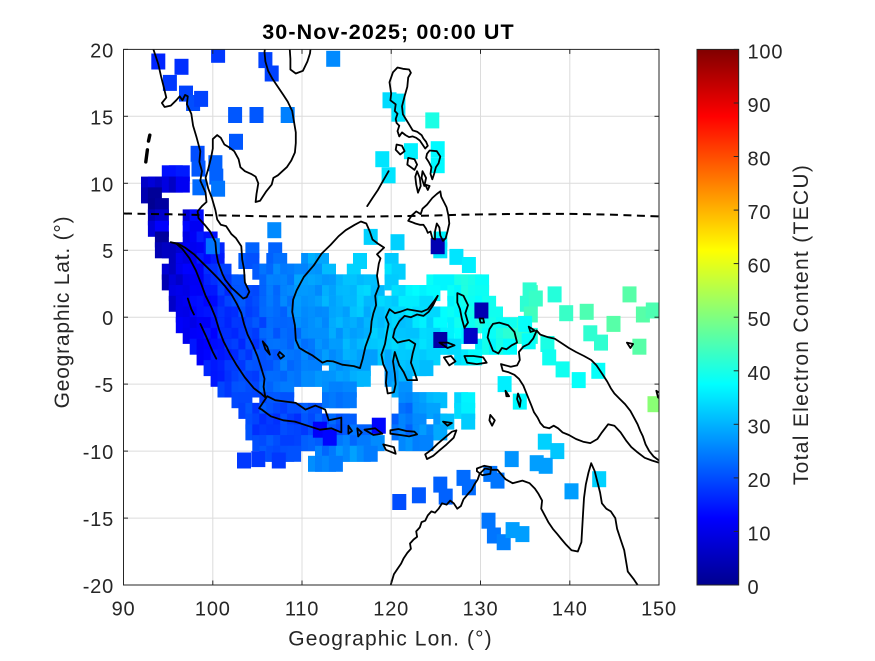 The image size is (875, 661). I want to click on svg-text: 30, so click(760, 427).